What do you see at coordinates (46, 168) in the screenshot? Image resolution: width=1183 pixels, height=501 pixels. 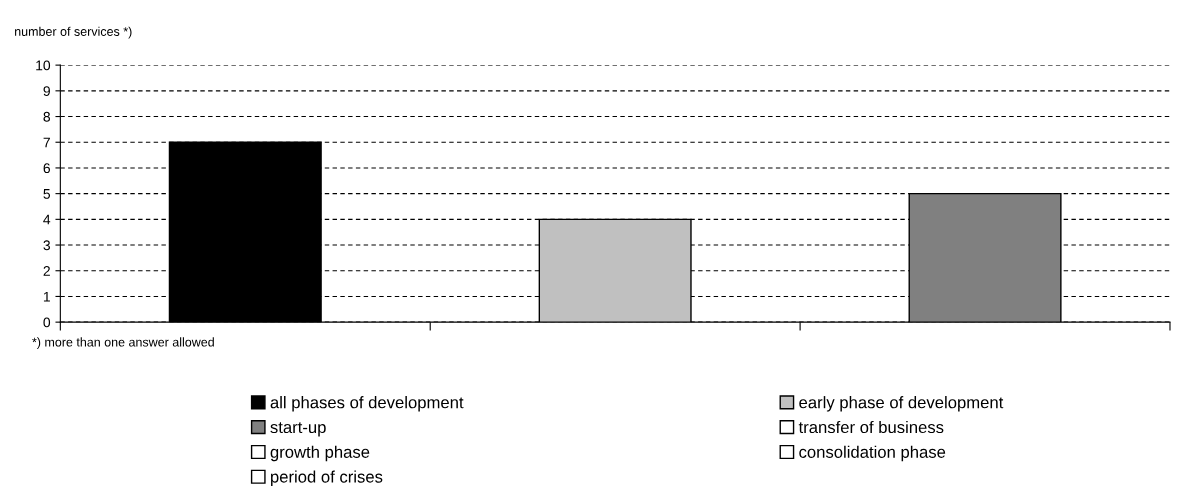 I see `y-tick-label: 6` at bounding box center [46, 168].